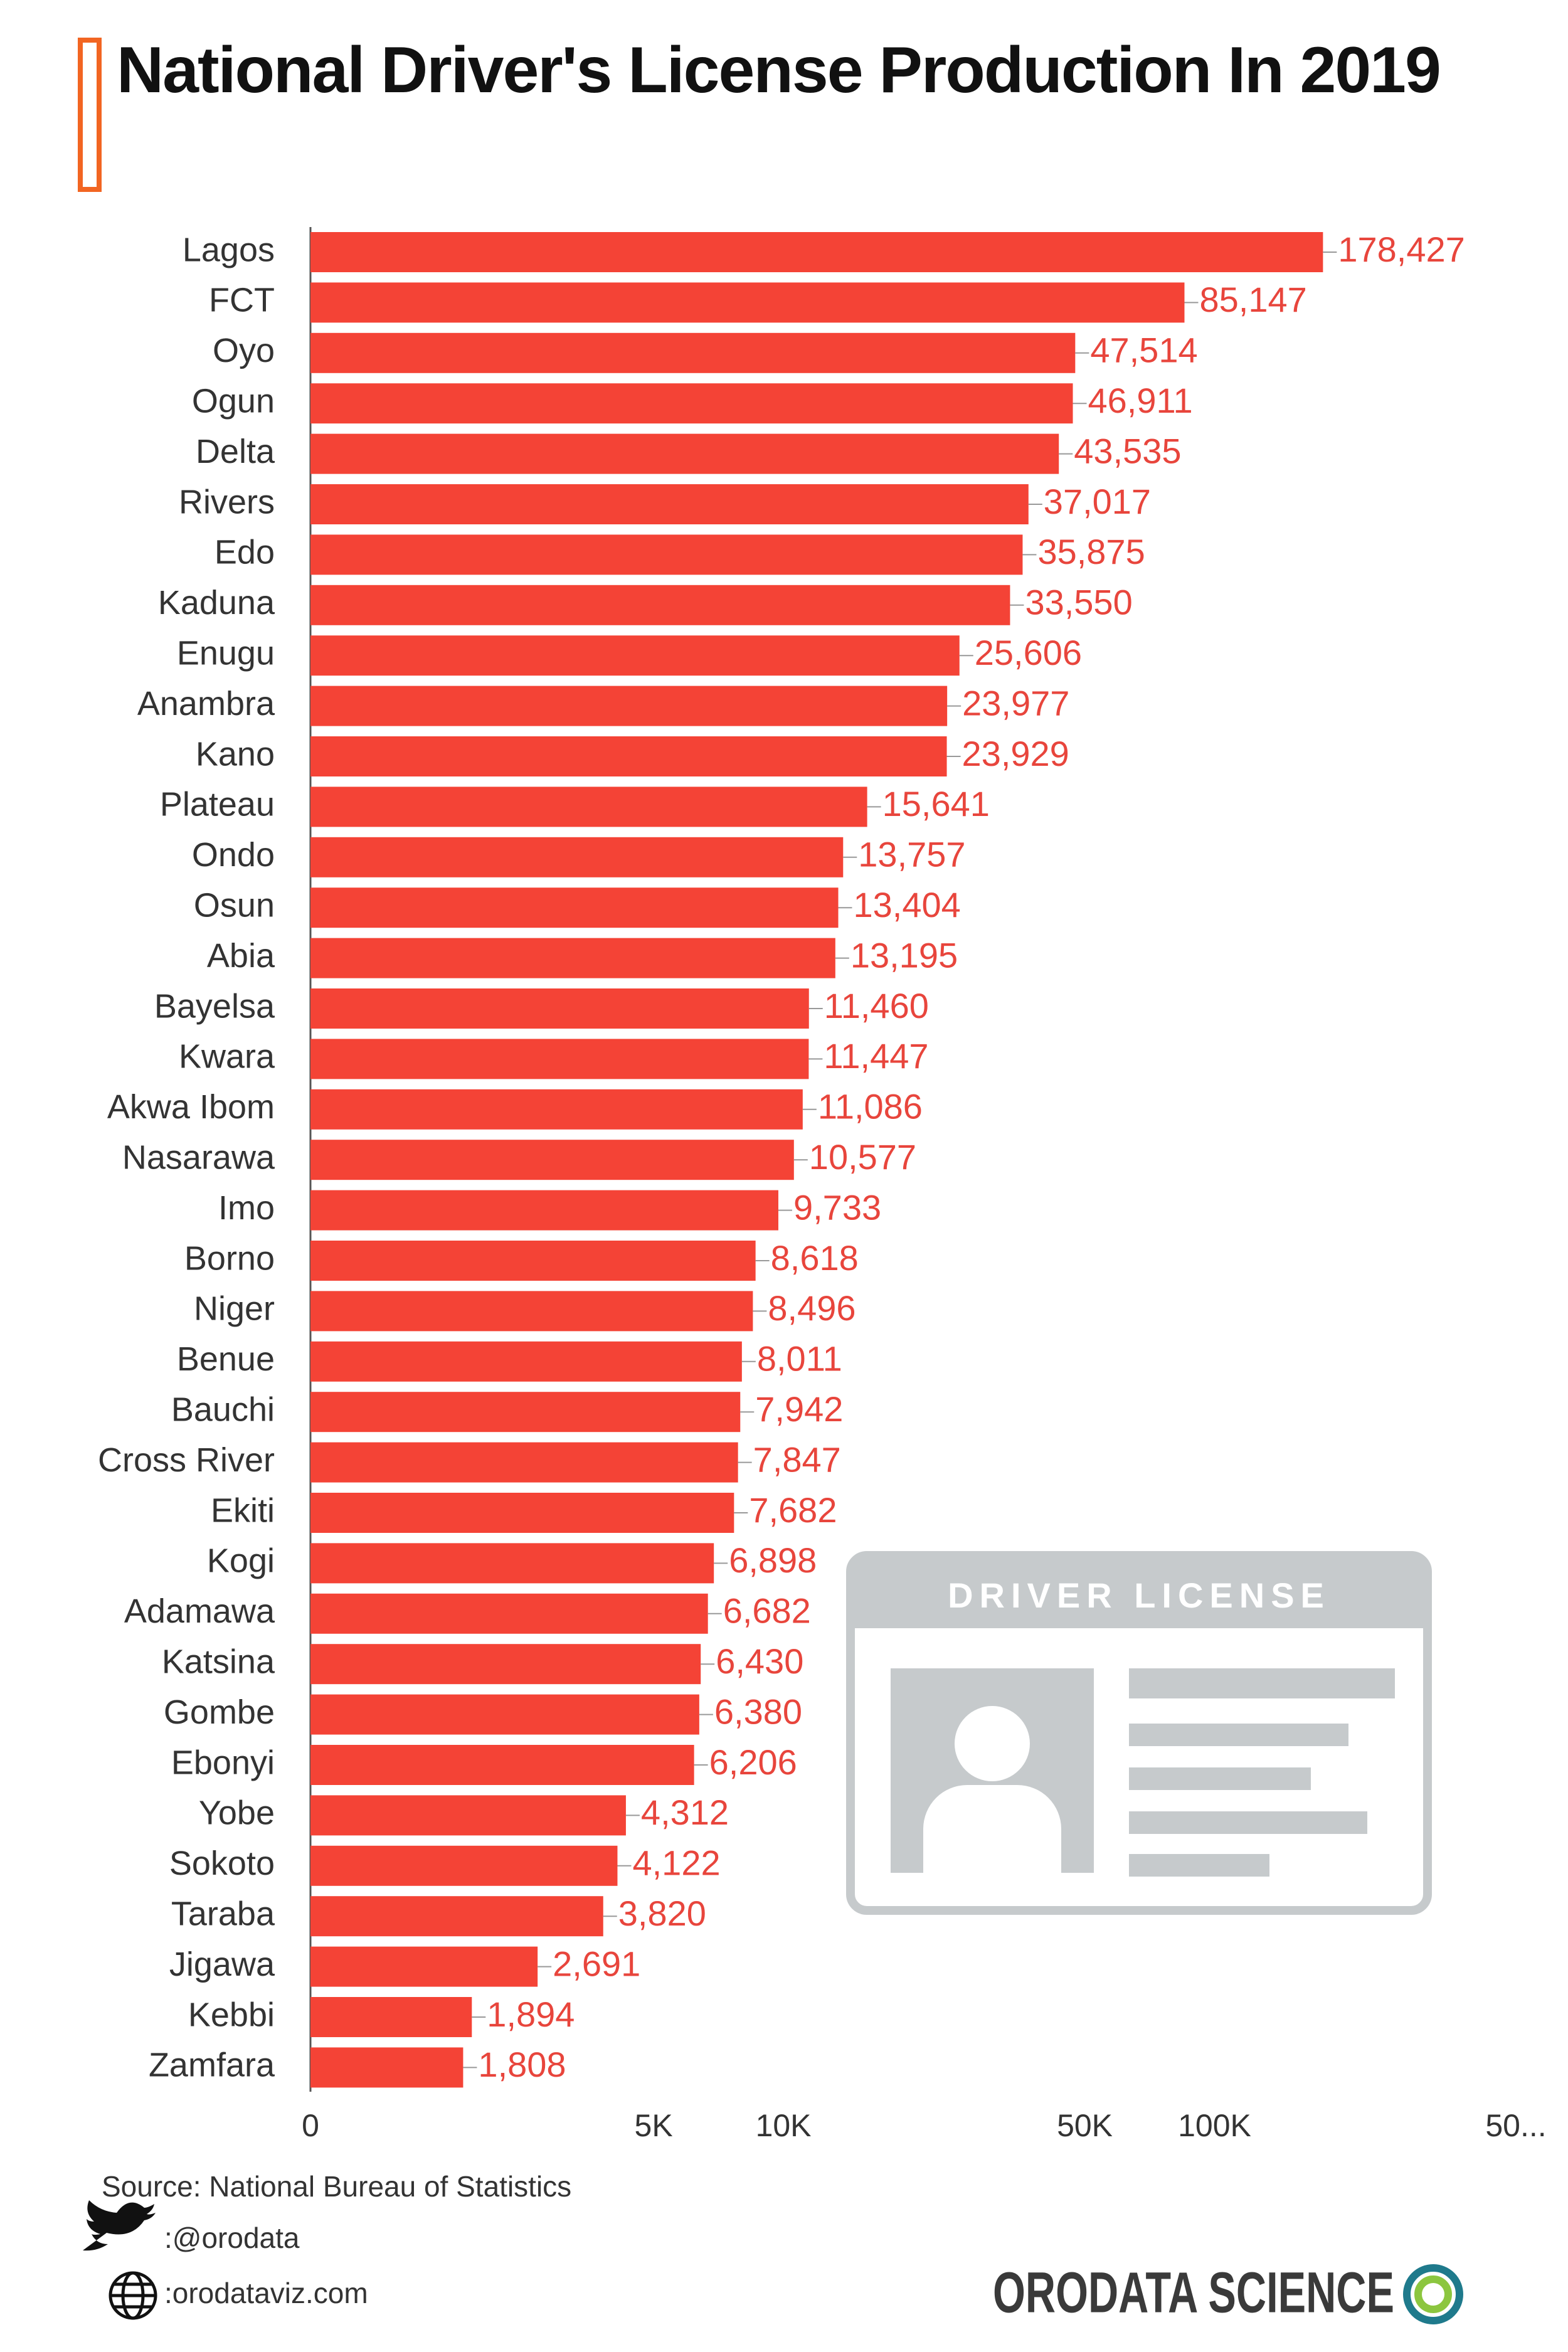  I want to click on value-label: 11,086, so click(870, 1106).